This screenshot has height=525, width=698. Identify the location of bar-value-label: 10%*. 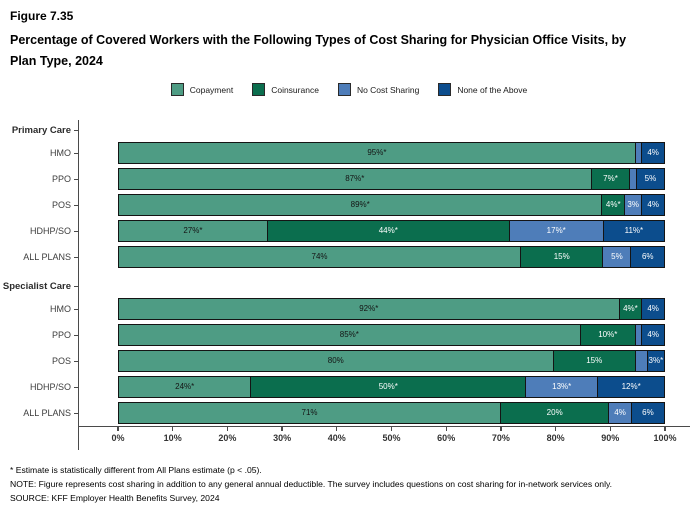
(608, 334).